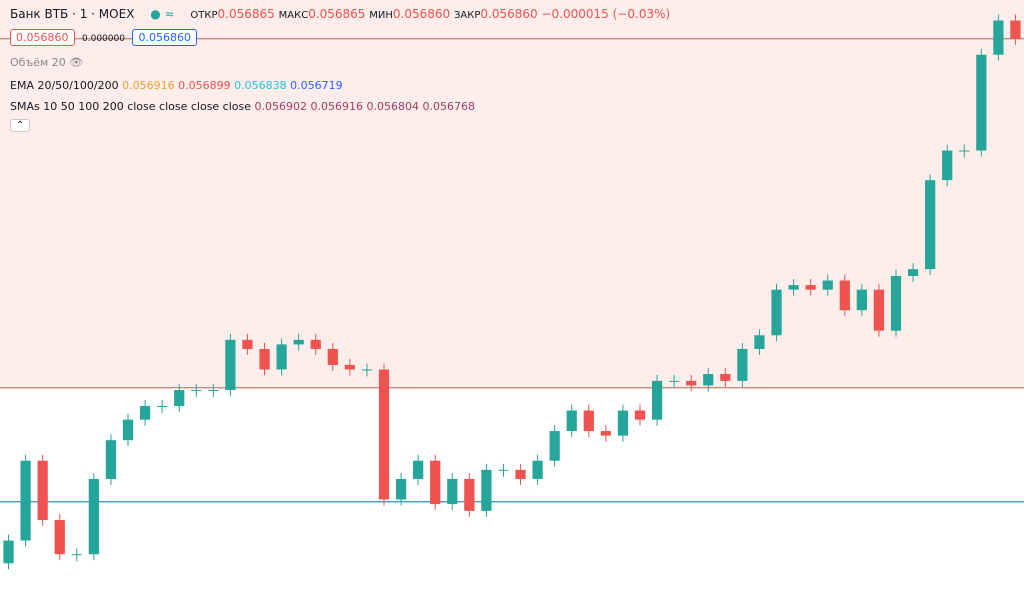  What do you see at coordinates (38, 62) in the screenshot?
I see `volume-label: Объём 20` at bounding box center [38, 62].